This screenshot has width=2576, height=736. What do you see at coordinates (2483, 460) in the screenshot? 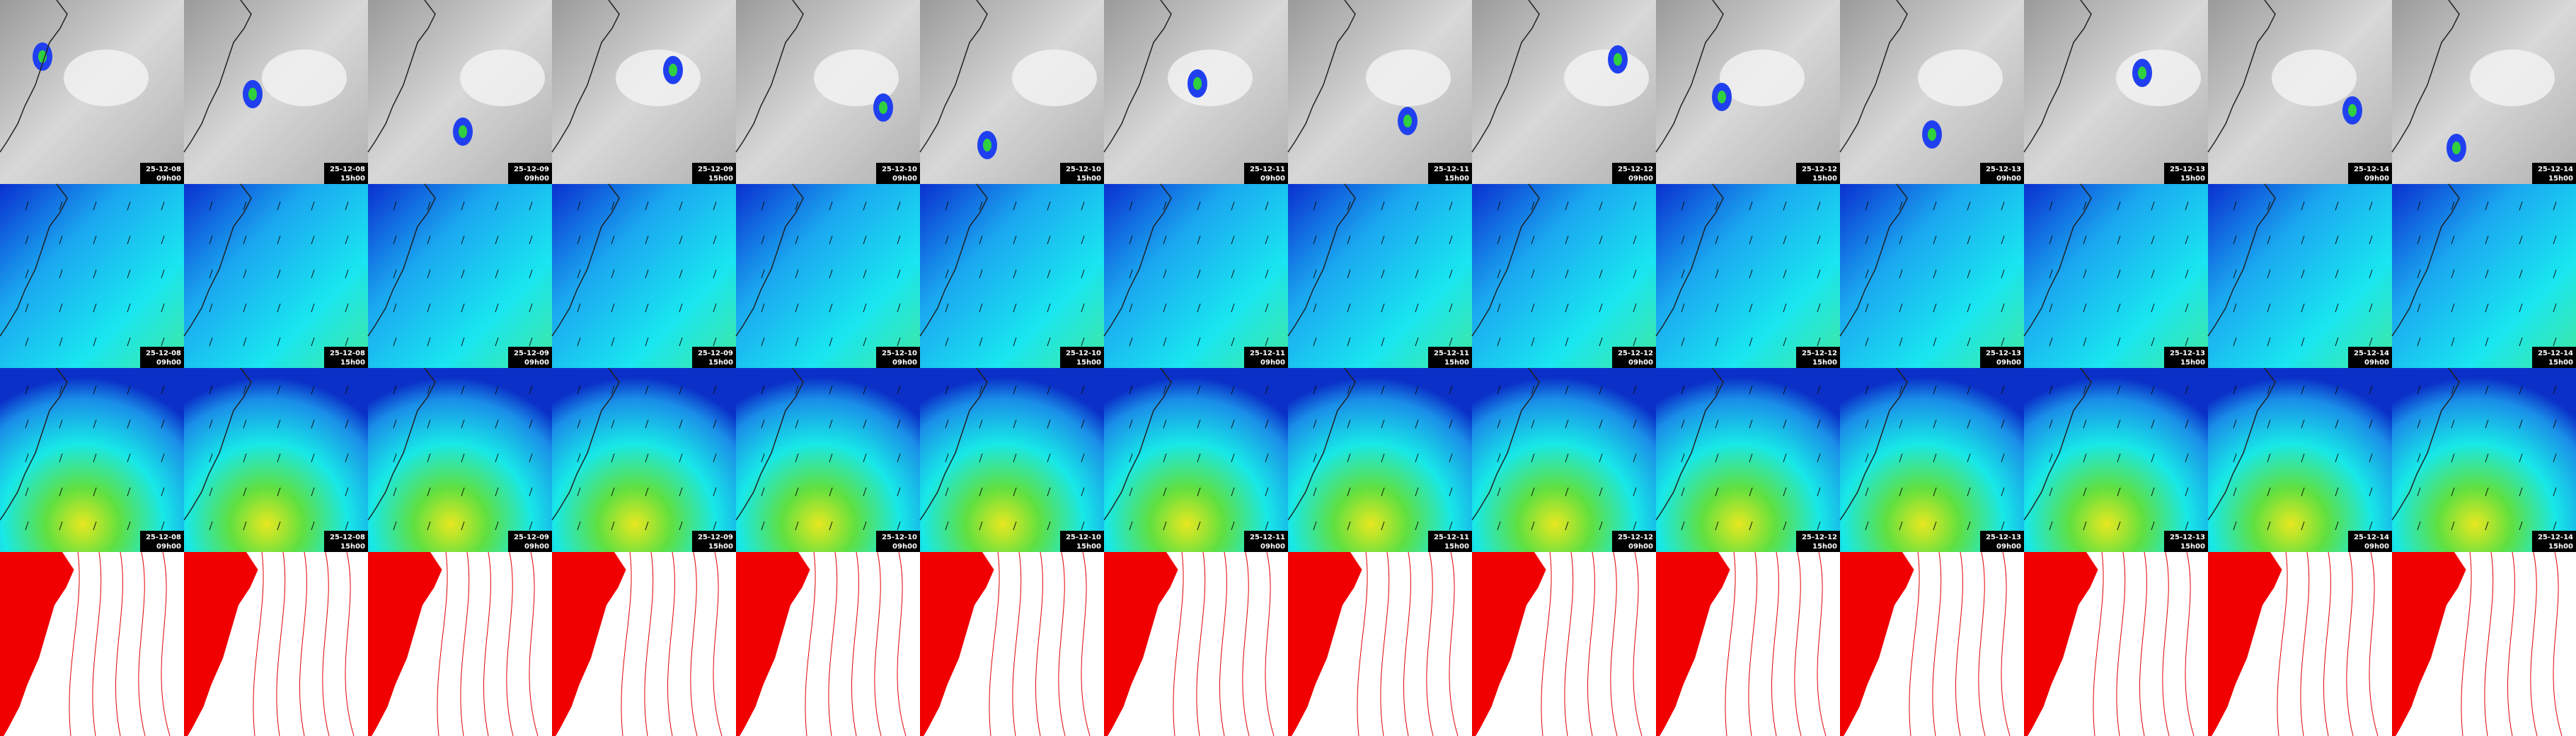
I see `map-tile: 25-12-14 15h00` at bounding box center [2483, 460].